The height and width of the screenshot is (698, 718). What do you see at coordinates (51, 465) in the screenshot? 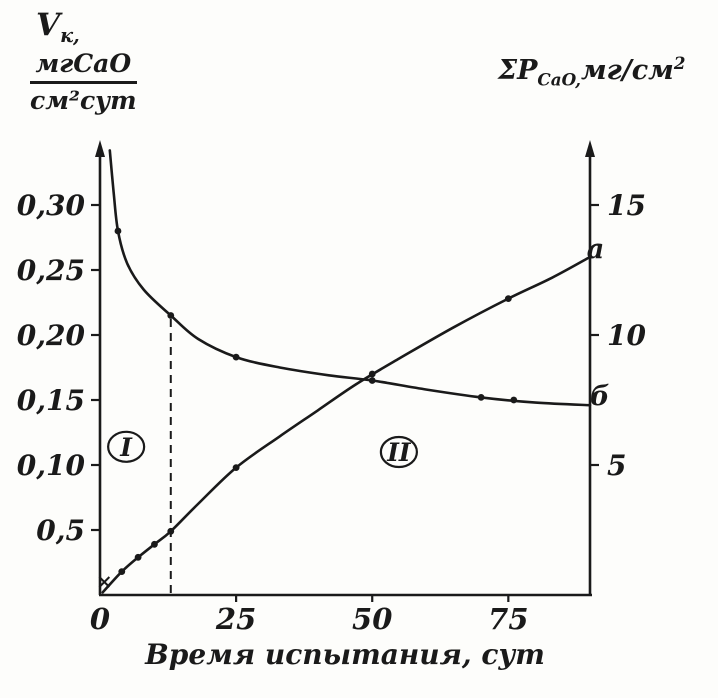
I see `left-axis-tick-label: 0,10` at bounding box center [51, 465].